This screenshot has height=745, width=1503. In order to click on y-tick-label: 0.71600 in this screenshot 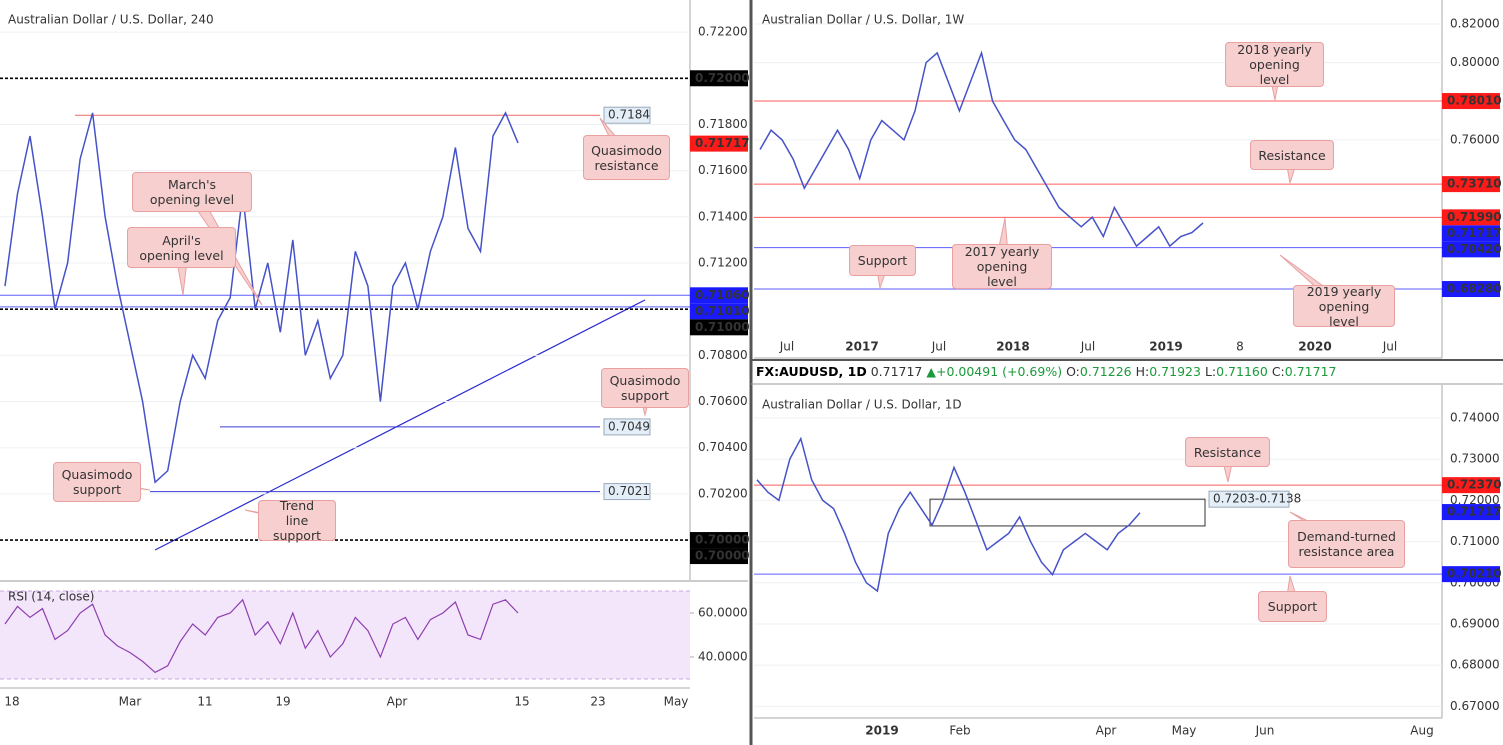, I will do `click(723, 170)`.